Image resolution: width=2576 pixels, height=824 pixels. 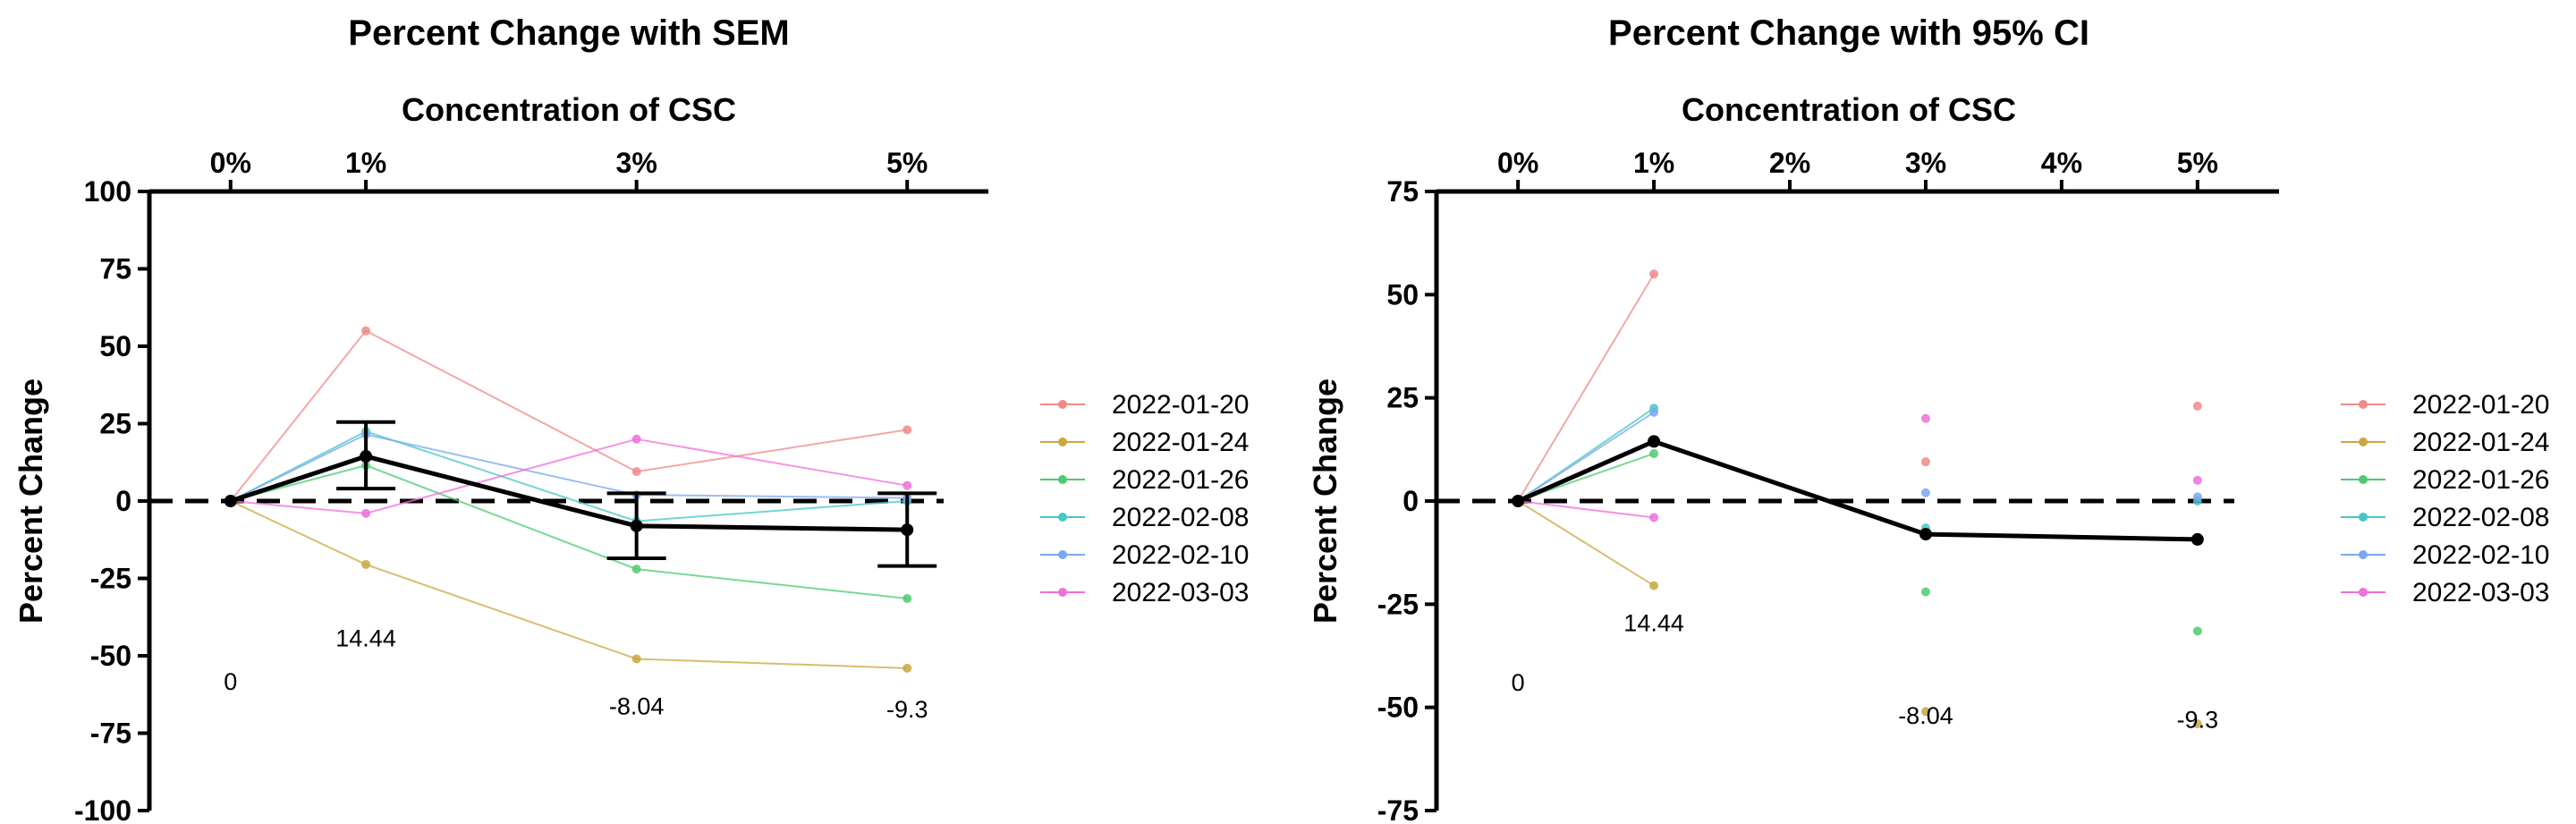 I want to click on y-tick-label: 100, so click(x=107, y=191).